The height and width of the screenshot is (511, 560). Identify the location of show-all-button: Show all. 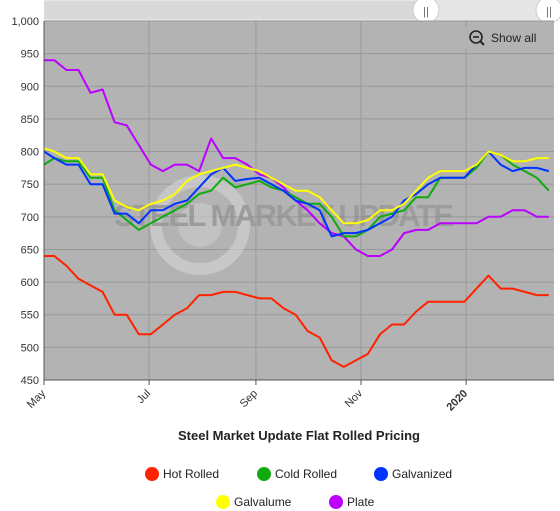
(504, 38).